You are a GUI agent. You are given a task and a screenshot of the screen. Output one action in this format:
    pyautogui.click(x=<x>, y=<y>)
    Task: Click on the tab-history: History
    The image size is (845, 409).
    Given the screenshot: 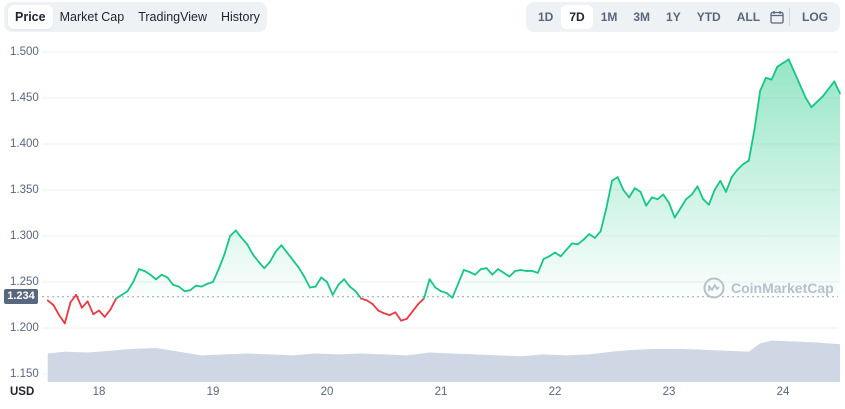 What is the action you would take?
    pyautogui.click(x=240, y=17)
    